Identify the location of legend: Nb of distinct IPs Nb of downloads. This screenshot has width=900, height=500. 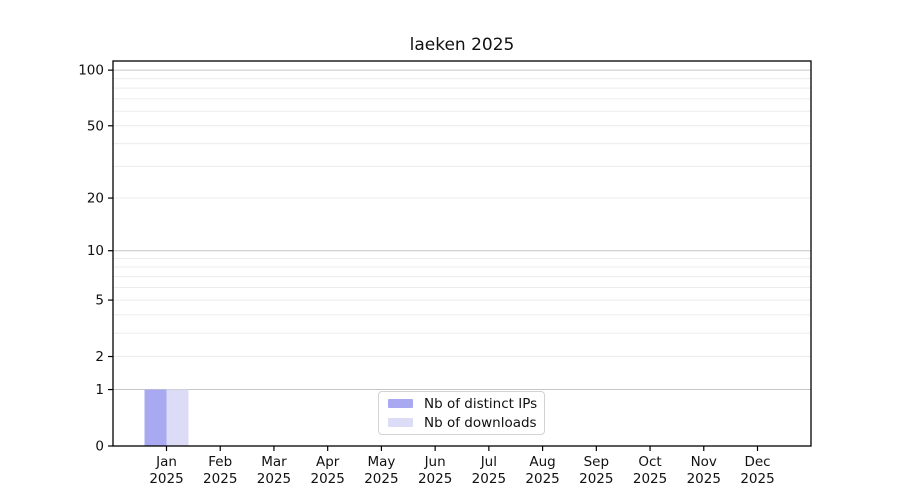
(461, 413).